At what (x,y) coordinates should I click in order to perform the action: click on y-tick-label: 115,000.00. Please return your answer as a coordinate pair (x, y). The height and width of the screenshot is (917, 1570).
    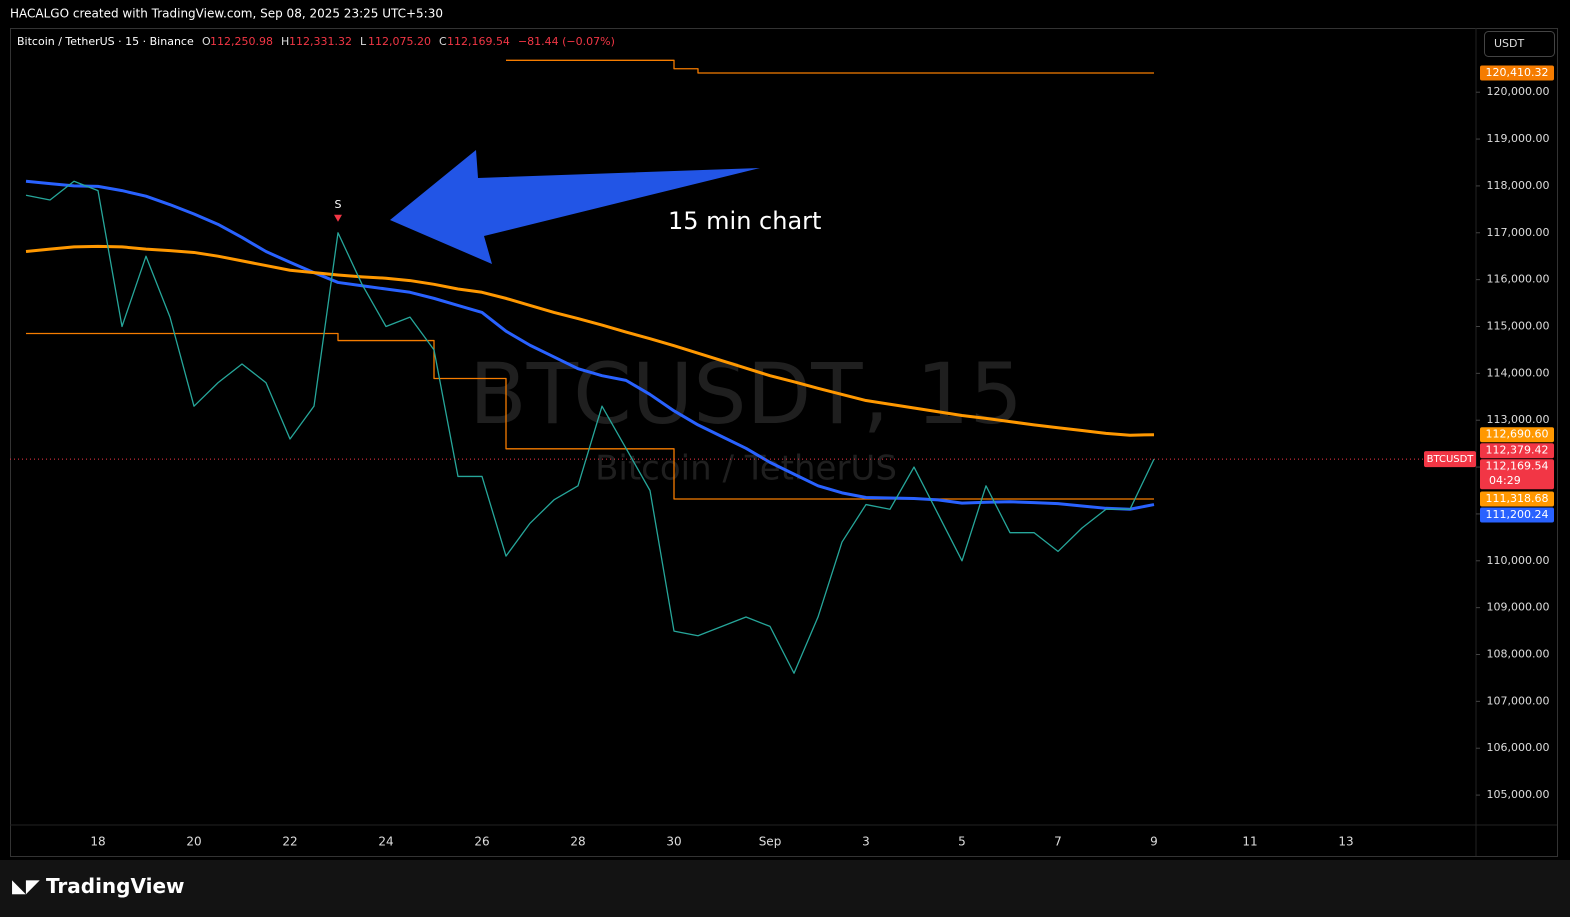
    Looking at the image, I should click on (1518, 325).